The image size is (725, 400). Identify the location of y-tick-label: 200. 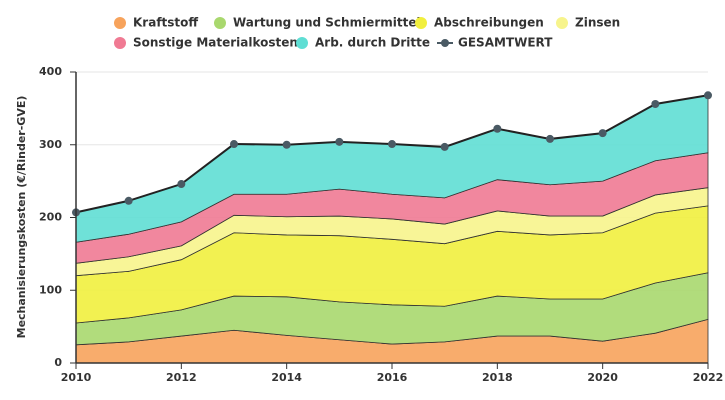
(50, 217).